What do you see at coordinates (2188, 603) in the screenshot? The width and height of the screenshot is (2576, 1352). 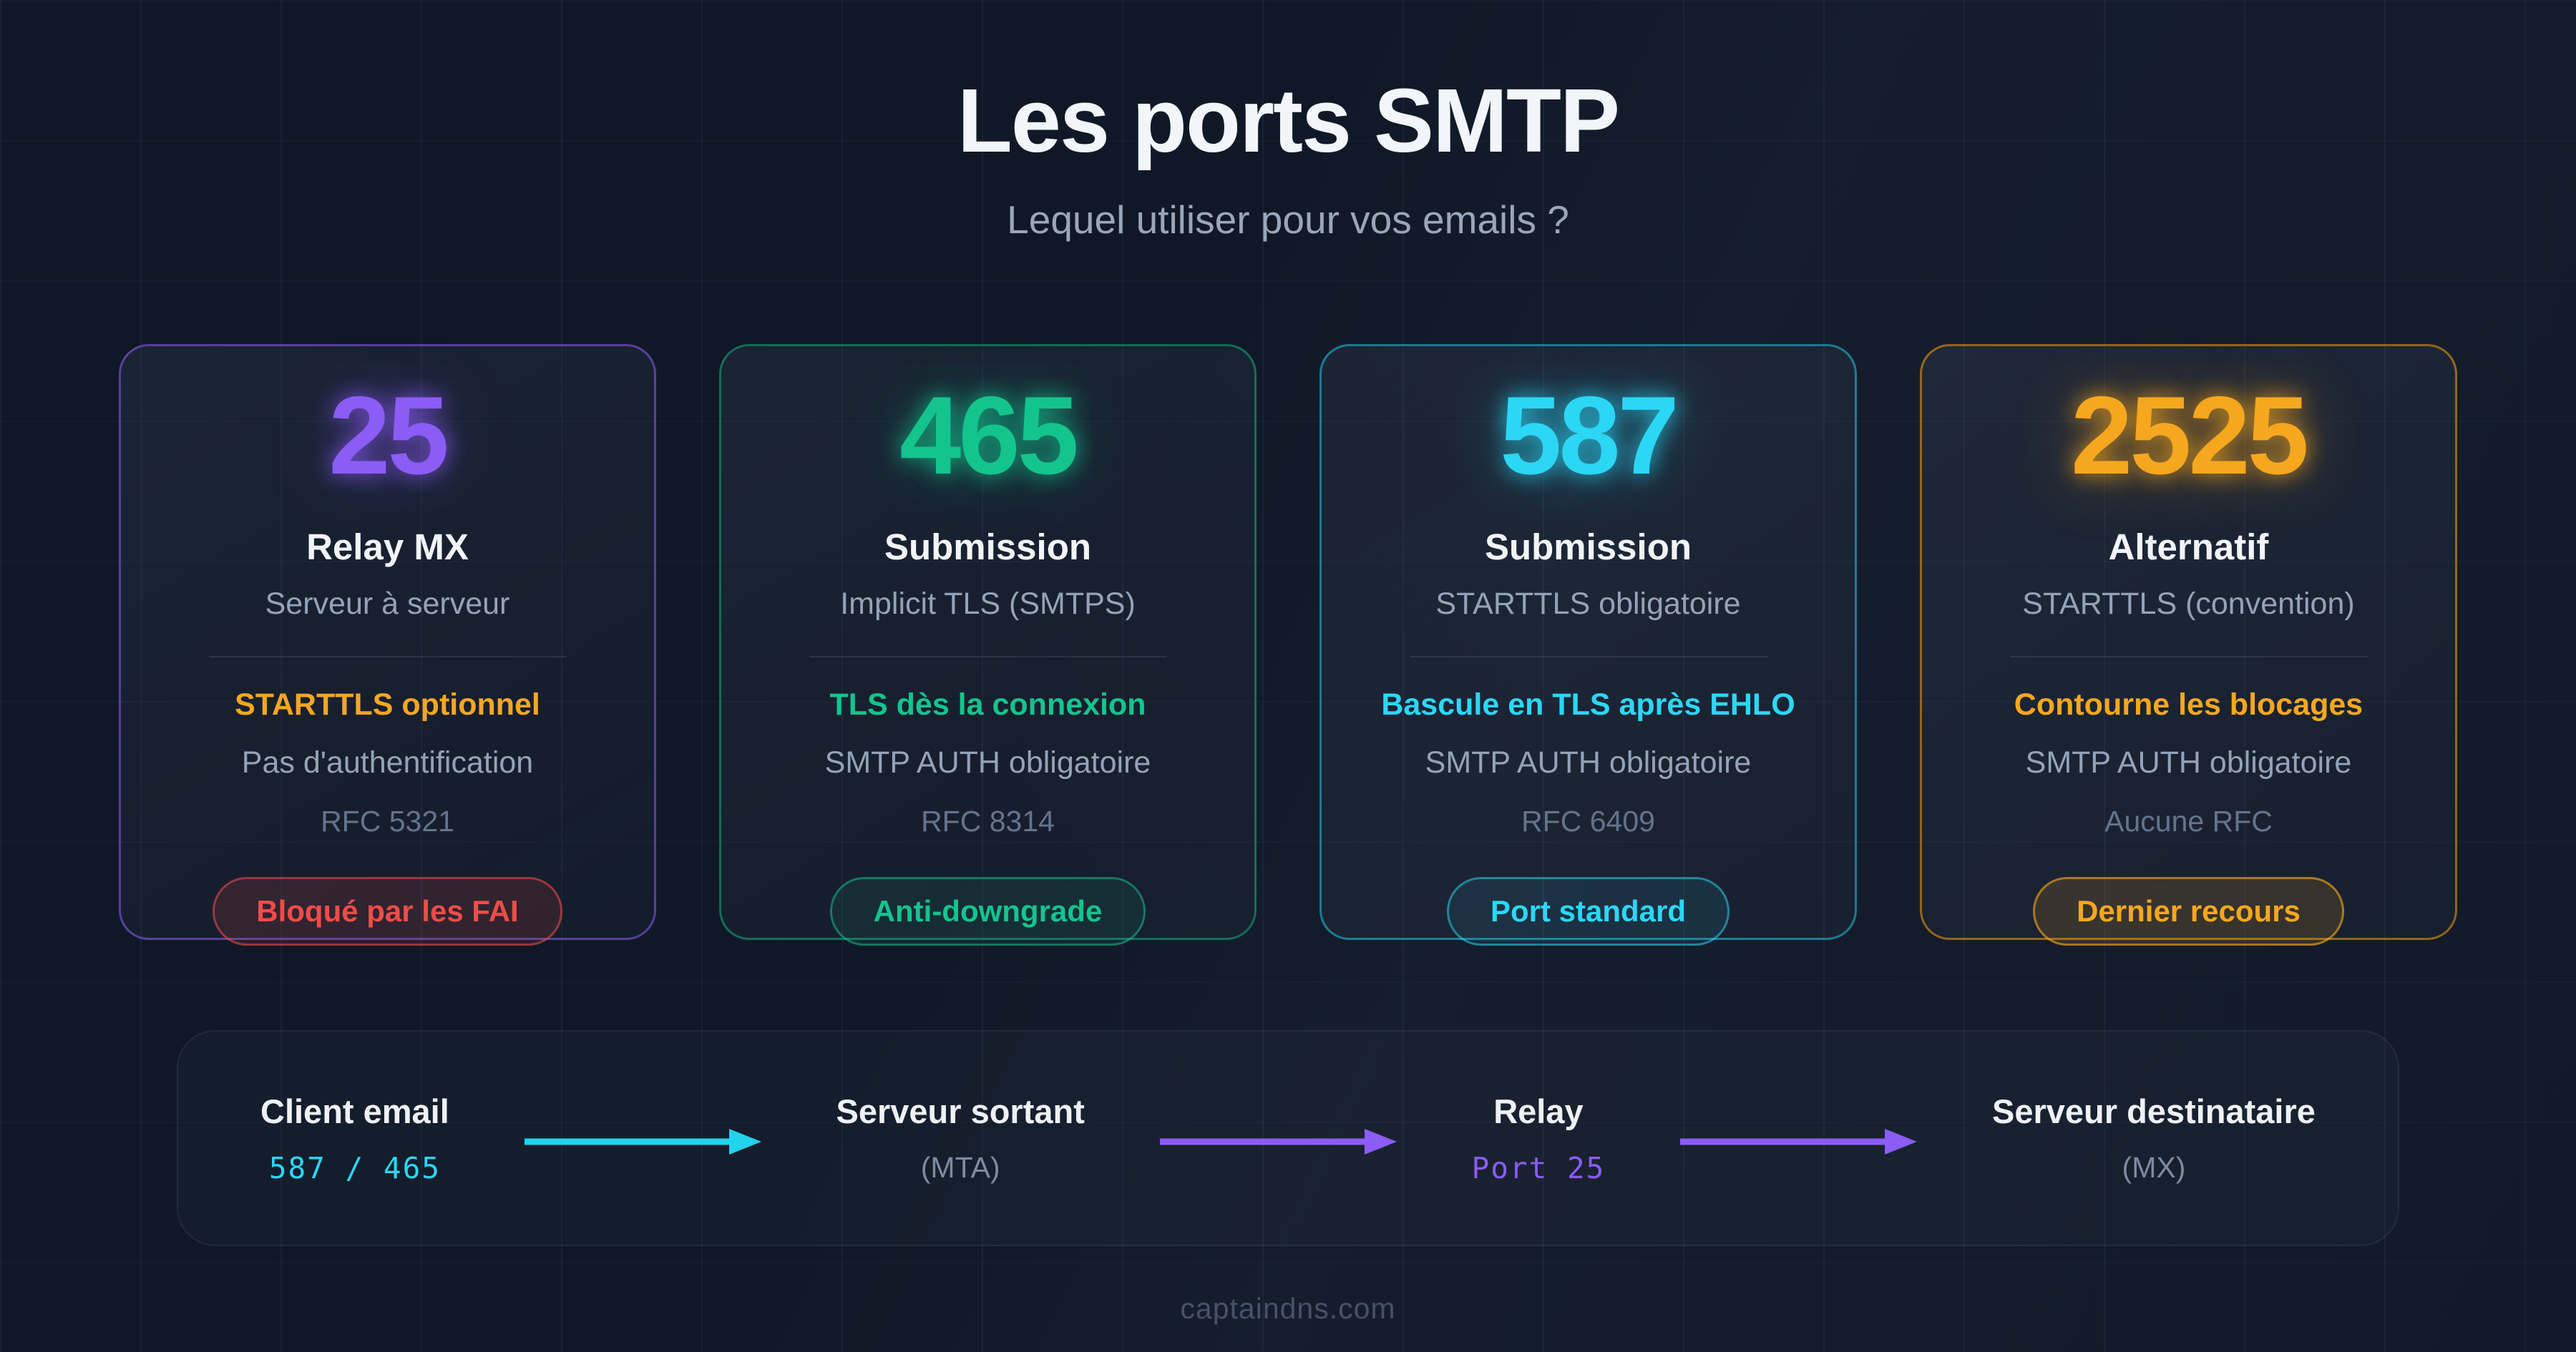 I see `port-description: STARTTLS (convention)` at bounding box center [2188, 603].